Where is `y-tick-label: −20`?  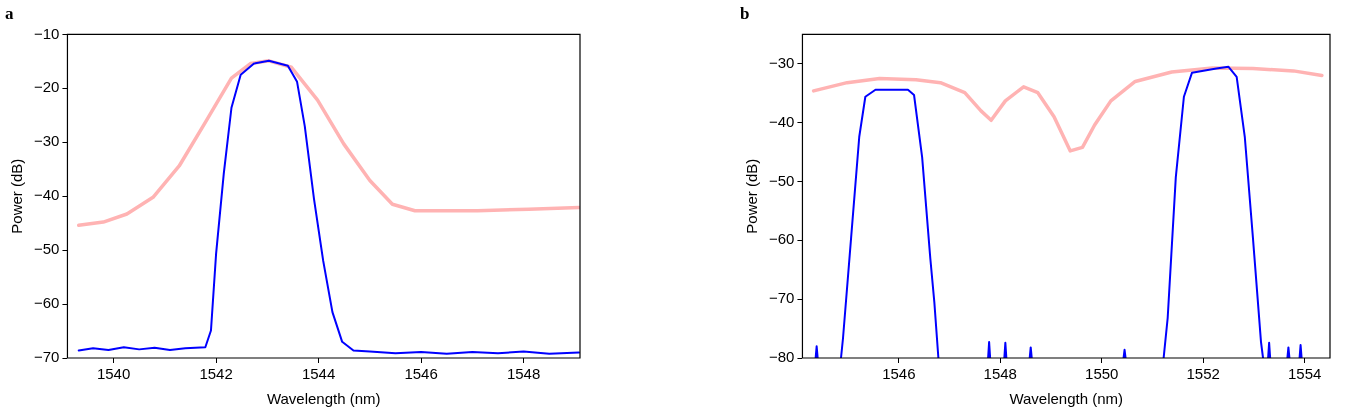
y-tick-label: −20 is located at coordinates (46, 87).